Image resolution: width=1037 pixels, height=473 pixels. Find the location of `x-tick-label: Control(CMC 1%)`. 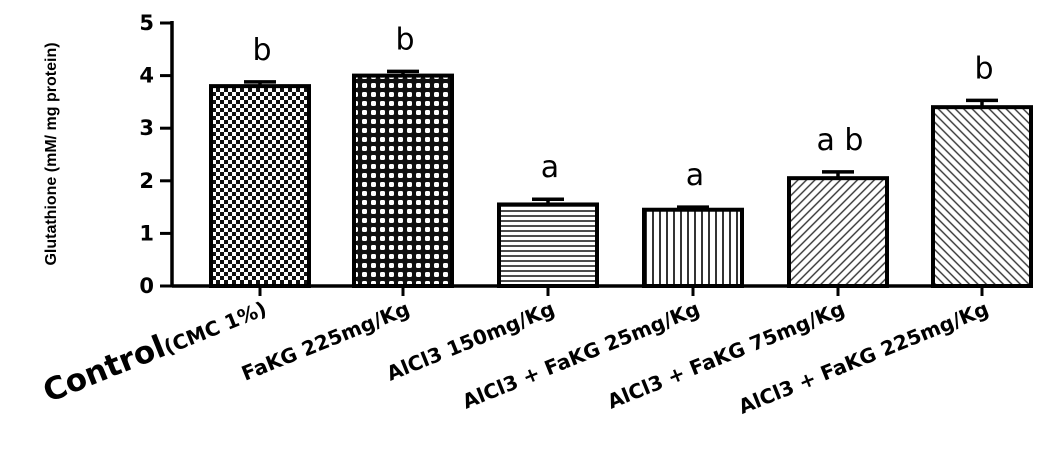

x-tick-label: Control(CMC 1%) is located at coordinates (154, 349).